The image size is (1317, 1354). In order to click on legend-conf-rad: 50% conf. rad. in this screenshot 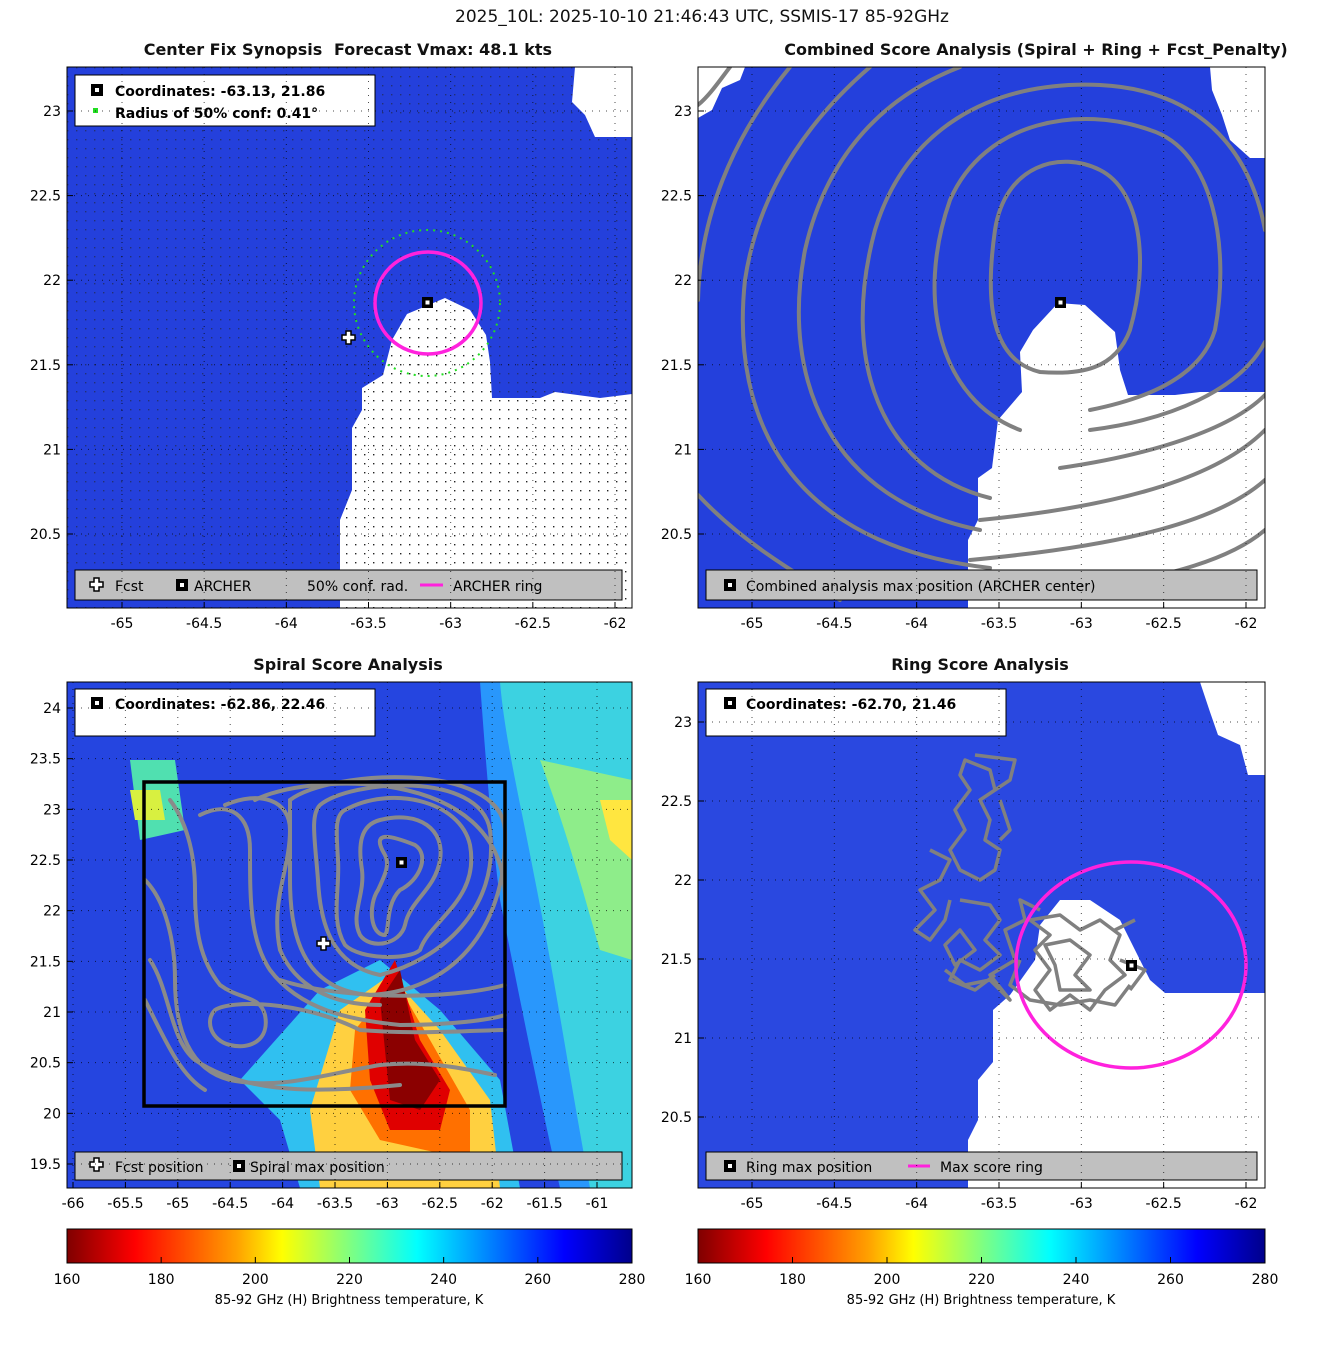, I will do `click(357, 587)`.